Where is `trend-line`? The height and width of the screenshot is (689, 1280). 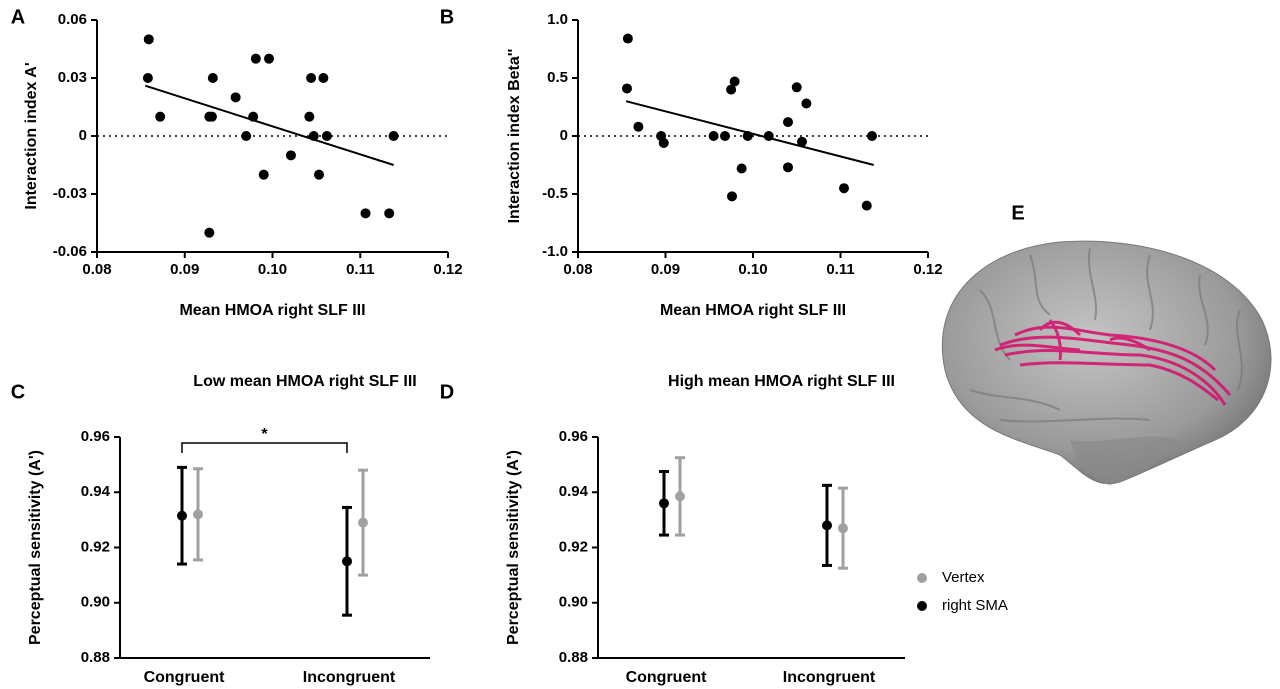 trend-line is located at coordinates (269, 125).